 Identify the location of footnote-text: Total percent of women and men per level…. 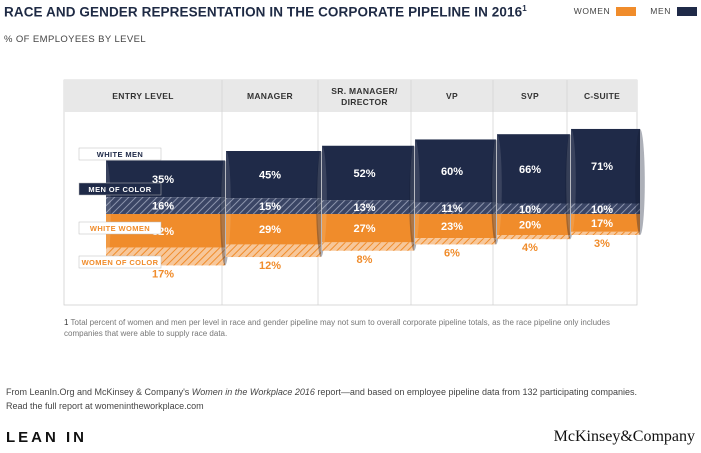
(337, 328).